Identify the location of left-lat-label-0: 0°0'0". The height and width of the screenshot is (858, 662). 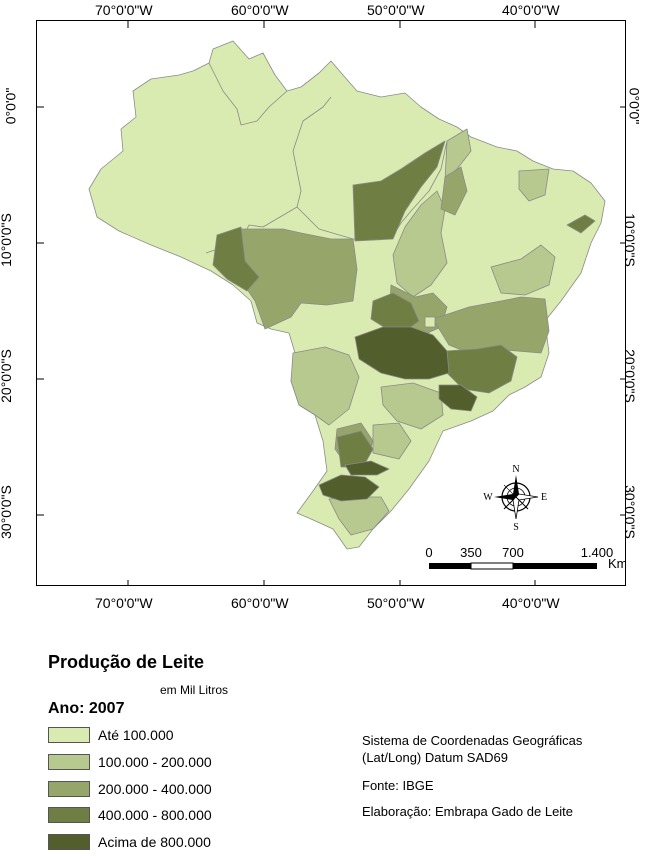
(10, 106).